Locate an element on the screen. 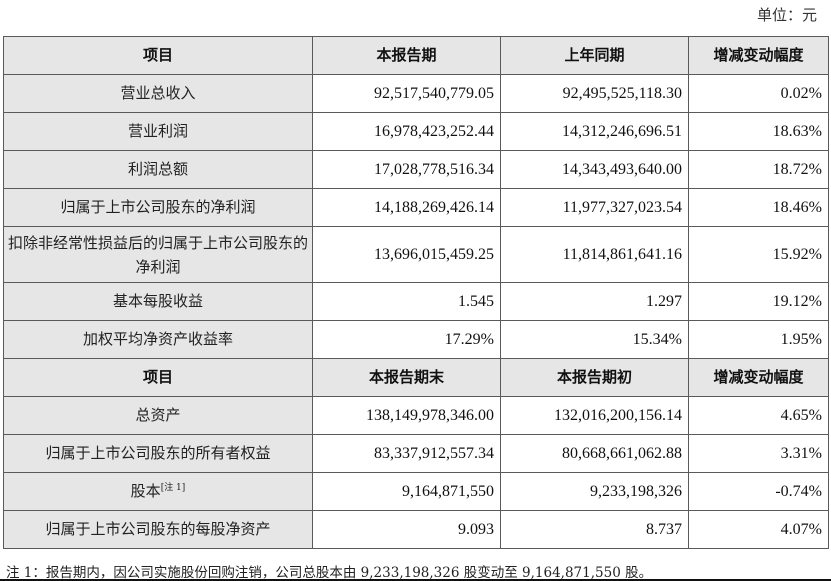  row-label: 归属于上市公司股东的所有者权益 is located at coordinates (158, 453).